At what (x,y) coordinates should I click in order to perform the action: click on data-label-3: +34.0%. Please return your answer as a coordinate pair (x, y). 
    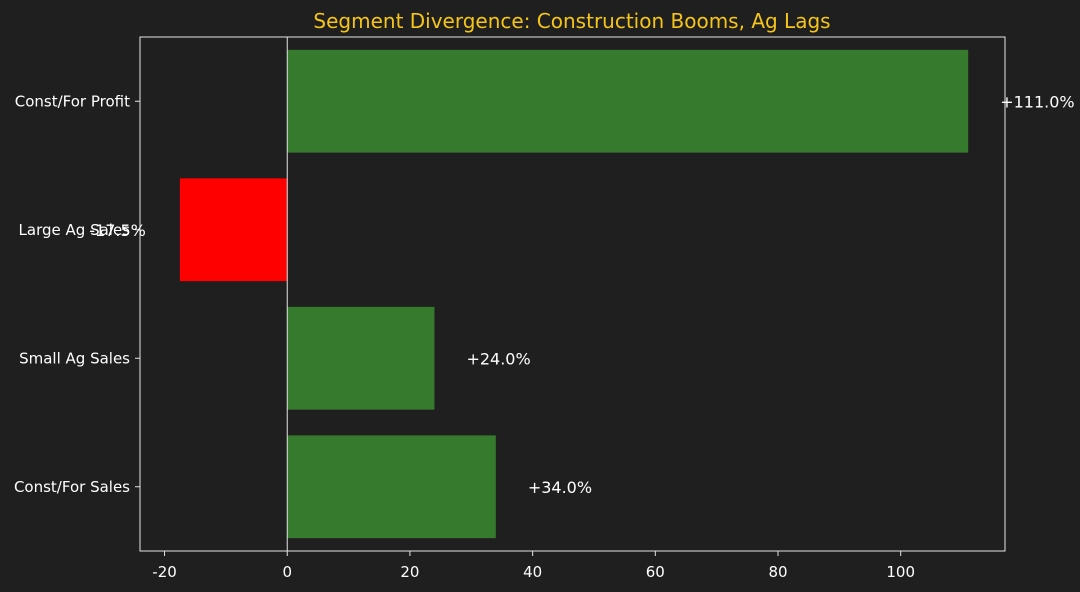
    Looking at the image, I should click on (560, 487).